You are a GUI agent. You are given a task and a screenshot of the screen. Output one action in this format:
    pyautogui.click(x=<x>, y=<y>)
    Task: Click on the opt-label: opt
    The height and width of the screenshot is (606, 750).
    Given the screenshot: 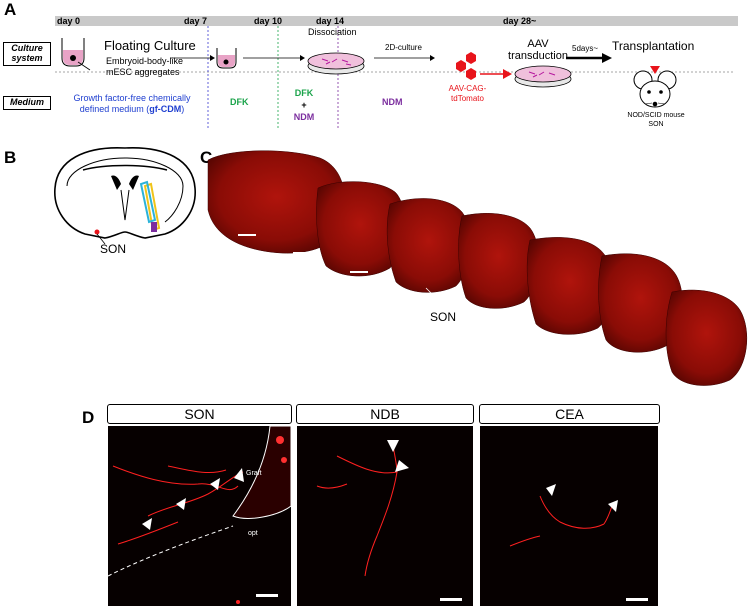 What is the action you would take?
    pyautogui.click(x=253, y=533)
    